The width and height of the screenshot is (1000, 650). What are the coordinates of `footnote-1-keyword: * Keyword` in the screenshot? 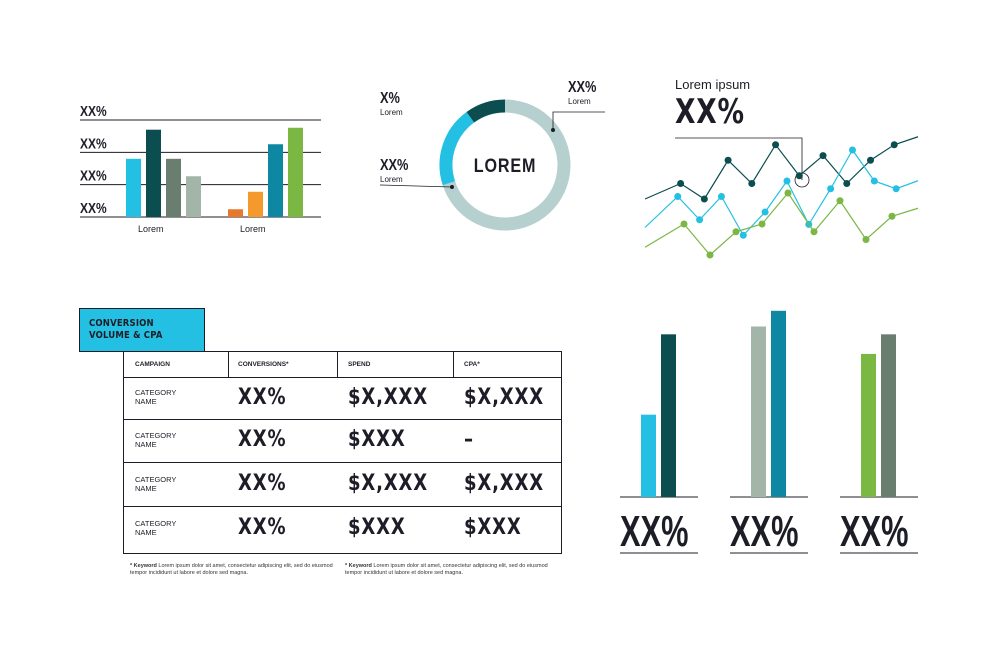 It's located at (143, 566).